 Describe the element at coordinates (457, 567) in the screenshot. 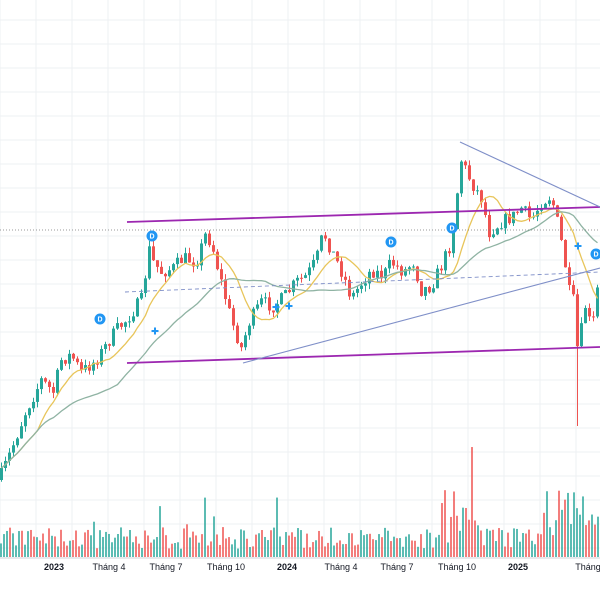

I see `x-tick-label: Tháng 10` at that location.